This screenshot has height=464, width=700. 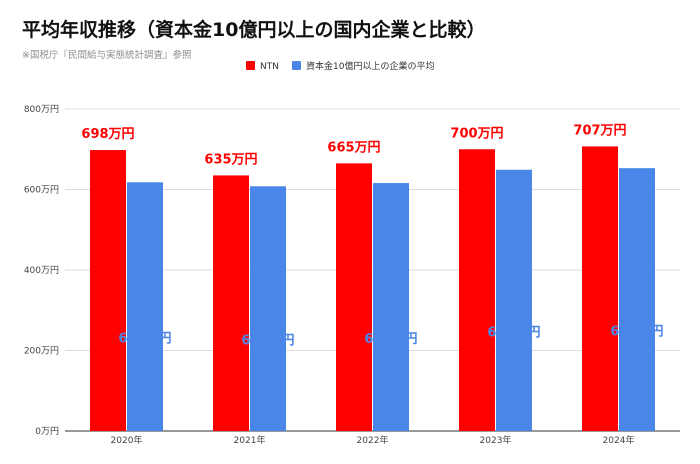 I want to click on x-axis: 2020年 2021年 2022年 2023年 2024年, so click(x=373, y=440).